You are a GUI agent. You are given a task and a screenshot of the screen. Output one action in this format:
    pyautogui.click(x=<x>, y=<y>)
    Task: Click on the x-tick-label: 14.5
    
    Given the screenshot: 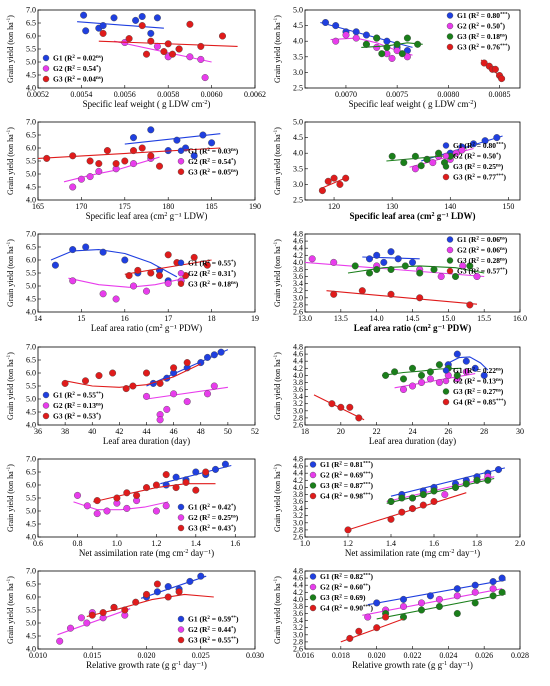 What is the action you would take?
    pyautogui.click(x=413, y=318)
    